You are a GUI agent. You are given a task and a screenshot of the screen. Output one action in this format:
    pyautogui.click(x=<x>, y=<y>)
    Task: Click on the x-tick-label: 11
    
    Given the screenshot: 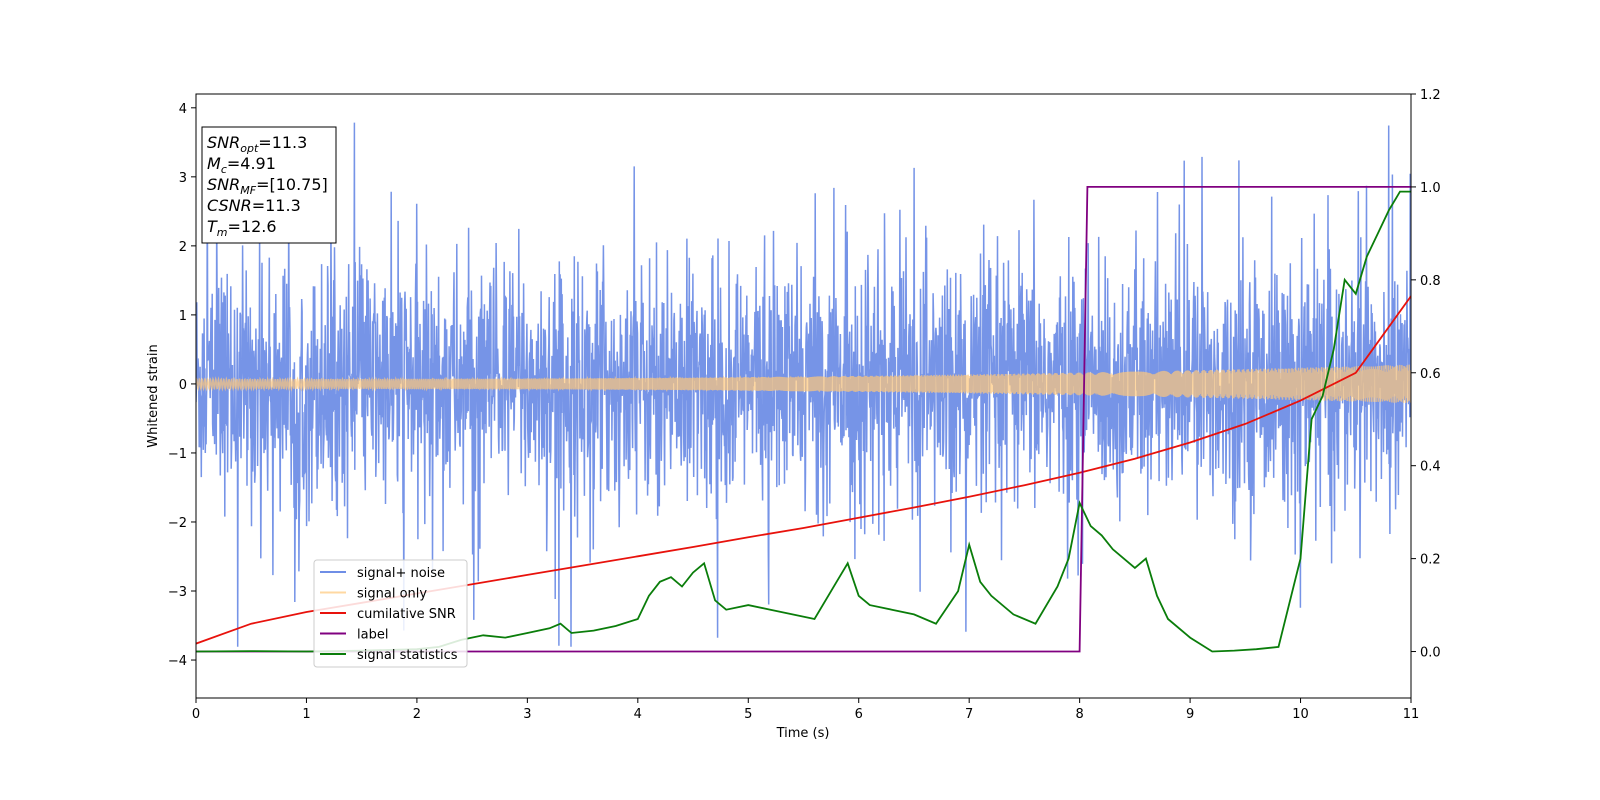 What is the action you would take?
    pyautogui.click(x=1411, y=714)
    